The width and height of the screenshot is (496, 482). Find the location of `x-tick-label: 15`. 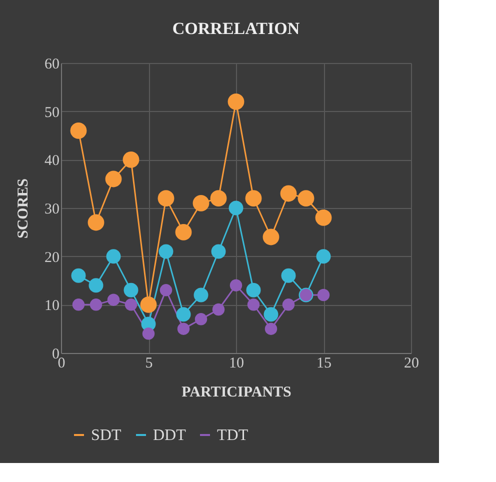

x-tick-label: 15 is located at coordinates (324, 364).